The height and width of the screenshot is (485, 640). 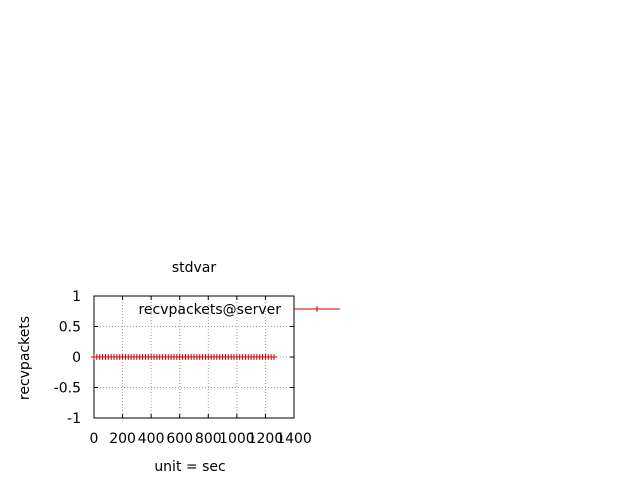 I want to click on y-tick-label: -0.5, so click(x=67, y=389).